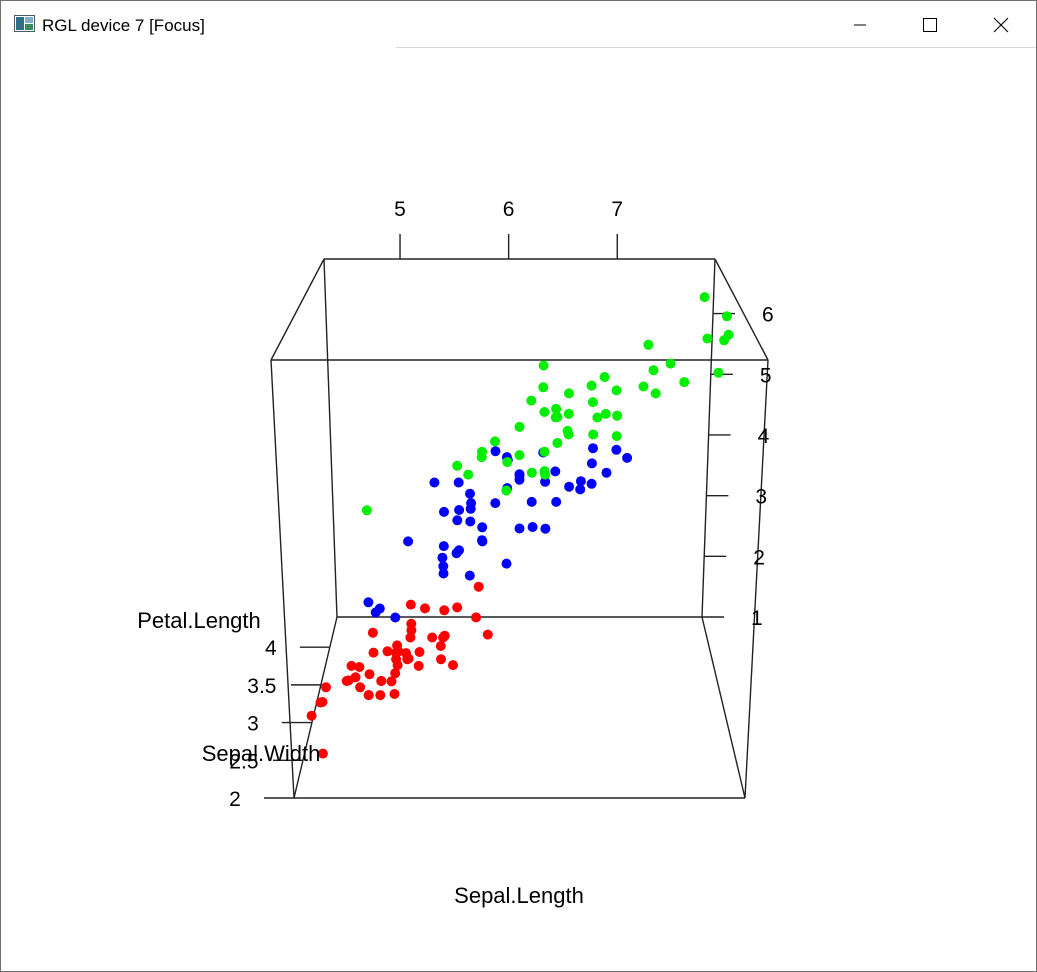  What do you see at coordinates (768, 315) in the screenshot?
I see `z-tick-label: 6` at bounding box center [768, 315].